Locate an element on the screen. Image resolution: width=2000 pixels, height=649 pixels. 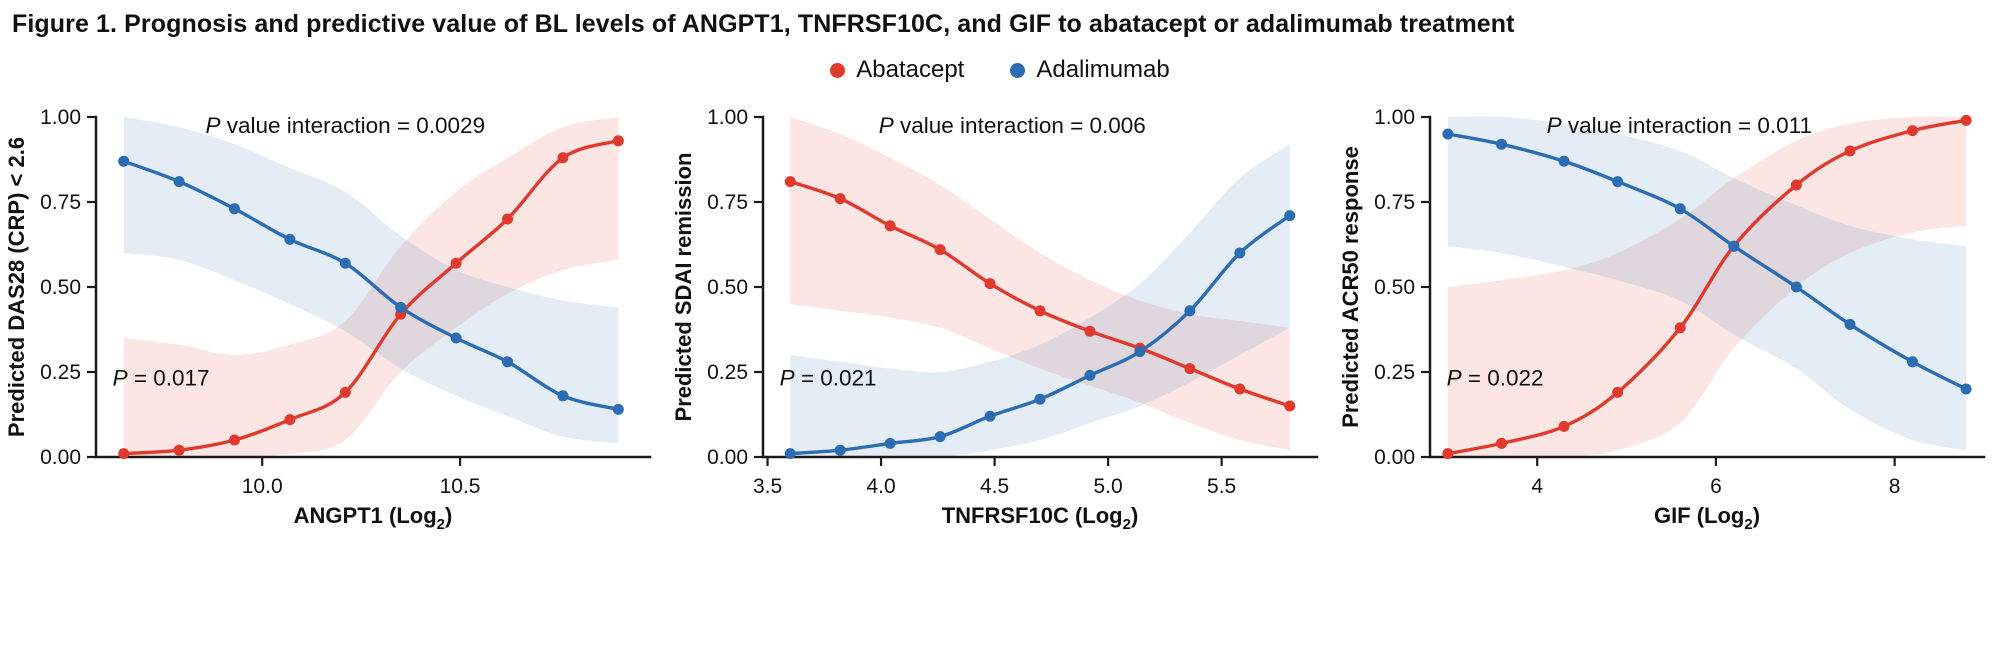
p-interaction-annotation: P value interaction = 0.011 is located at coordinates (1679, 125).